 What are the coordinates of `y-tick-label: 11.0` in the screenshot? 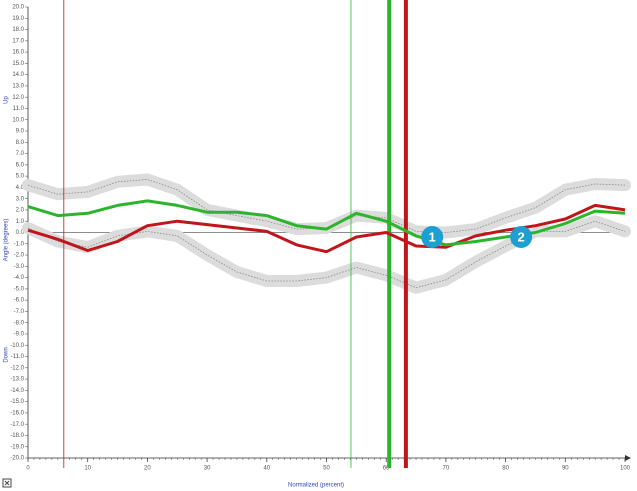 It's located at (19, 109).